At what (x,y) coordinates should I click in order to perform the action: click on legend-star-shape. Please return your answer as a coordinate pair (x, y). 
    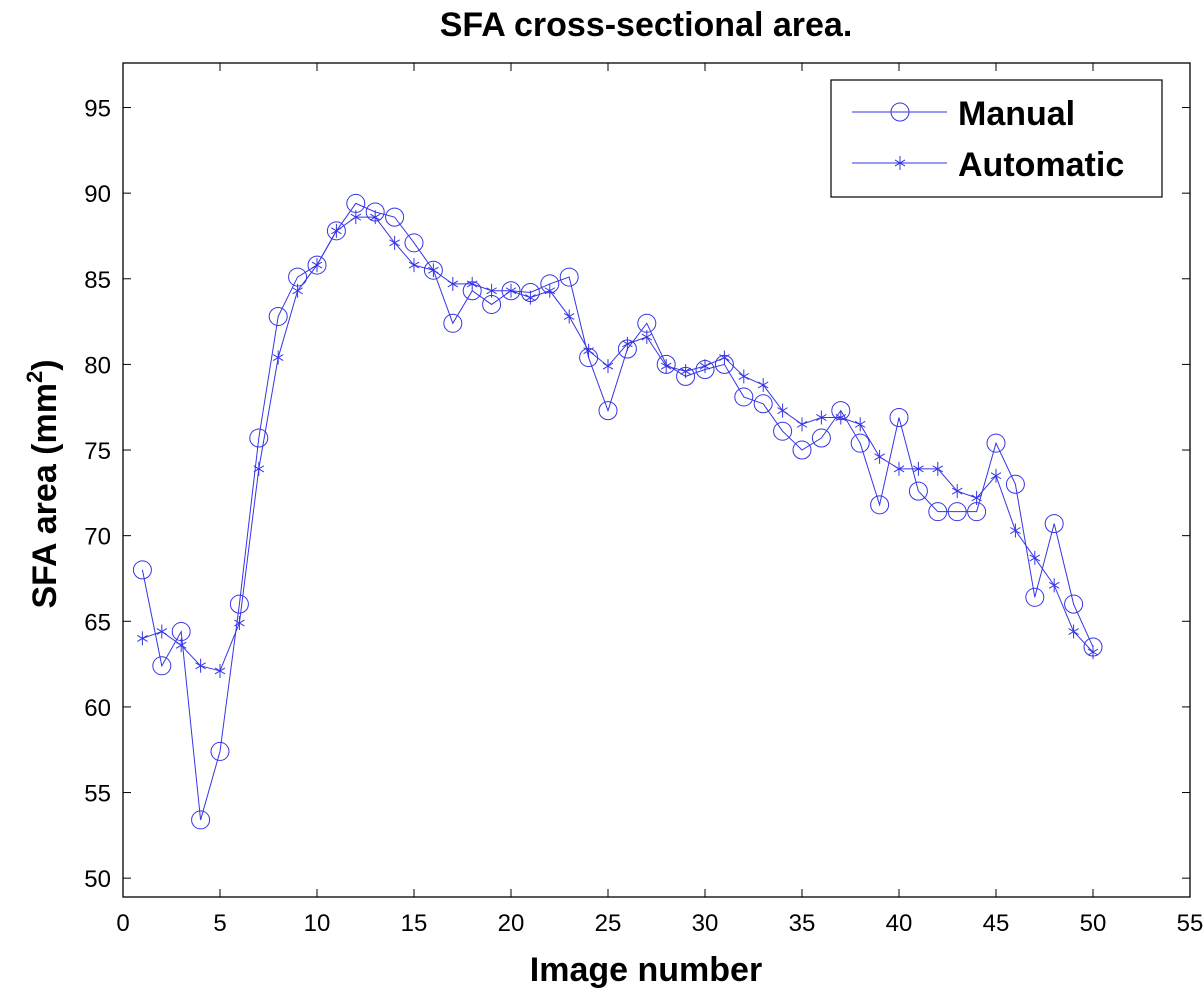
    Looking at the image, I should click on (900, 163).